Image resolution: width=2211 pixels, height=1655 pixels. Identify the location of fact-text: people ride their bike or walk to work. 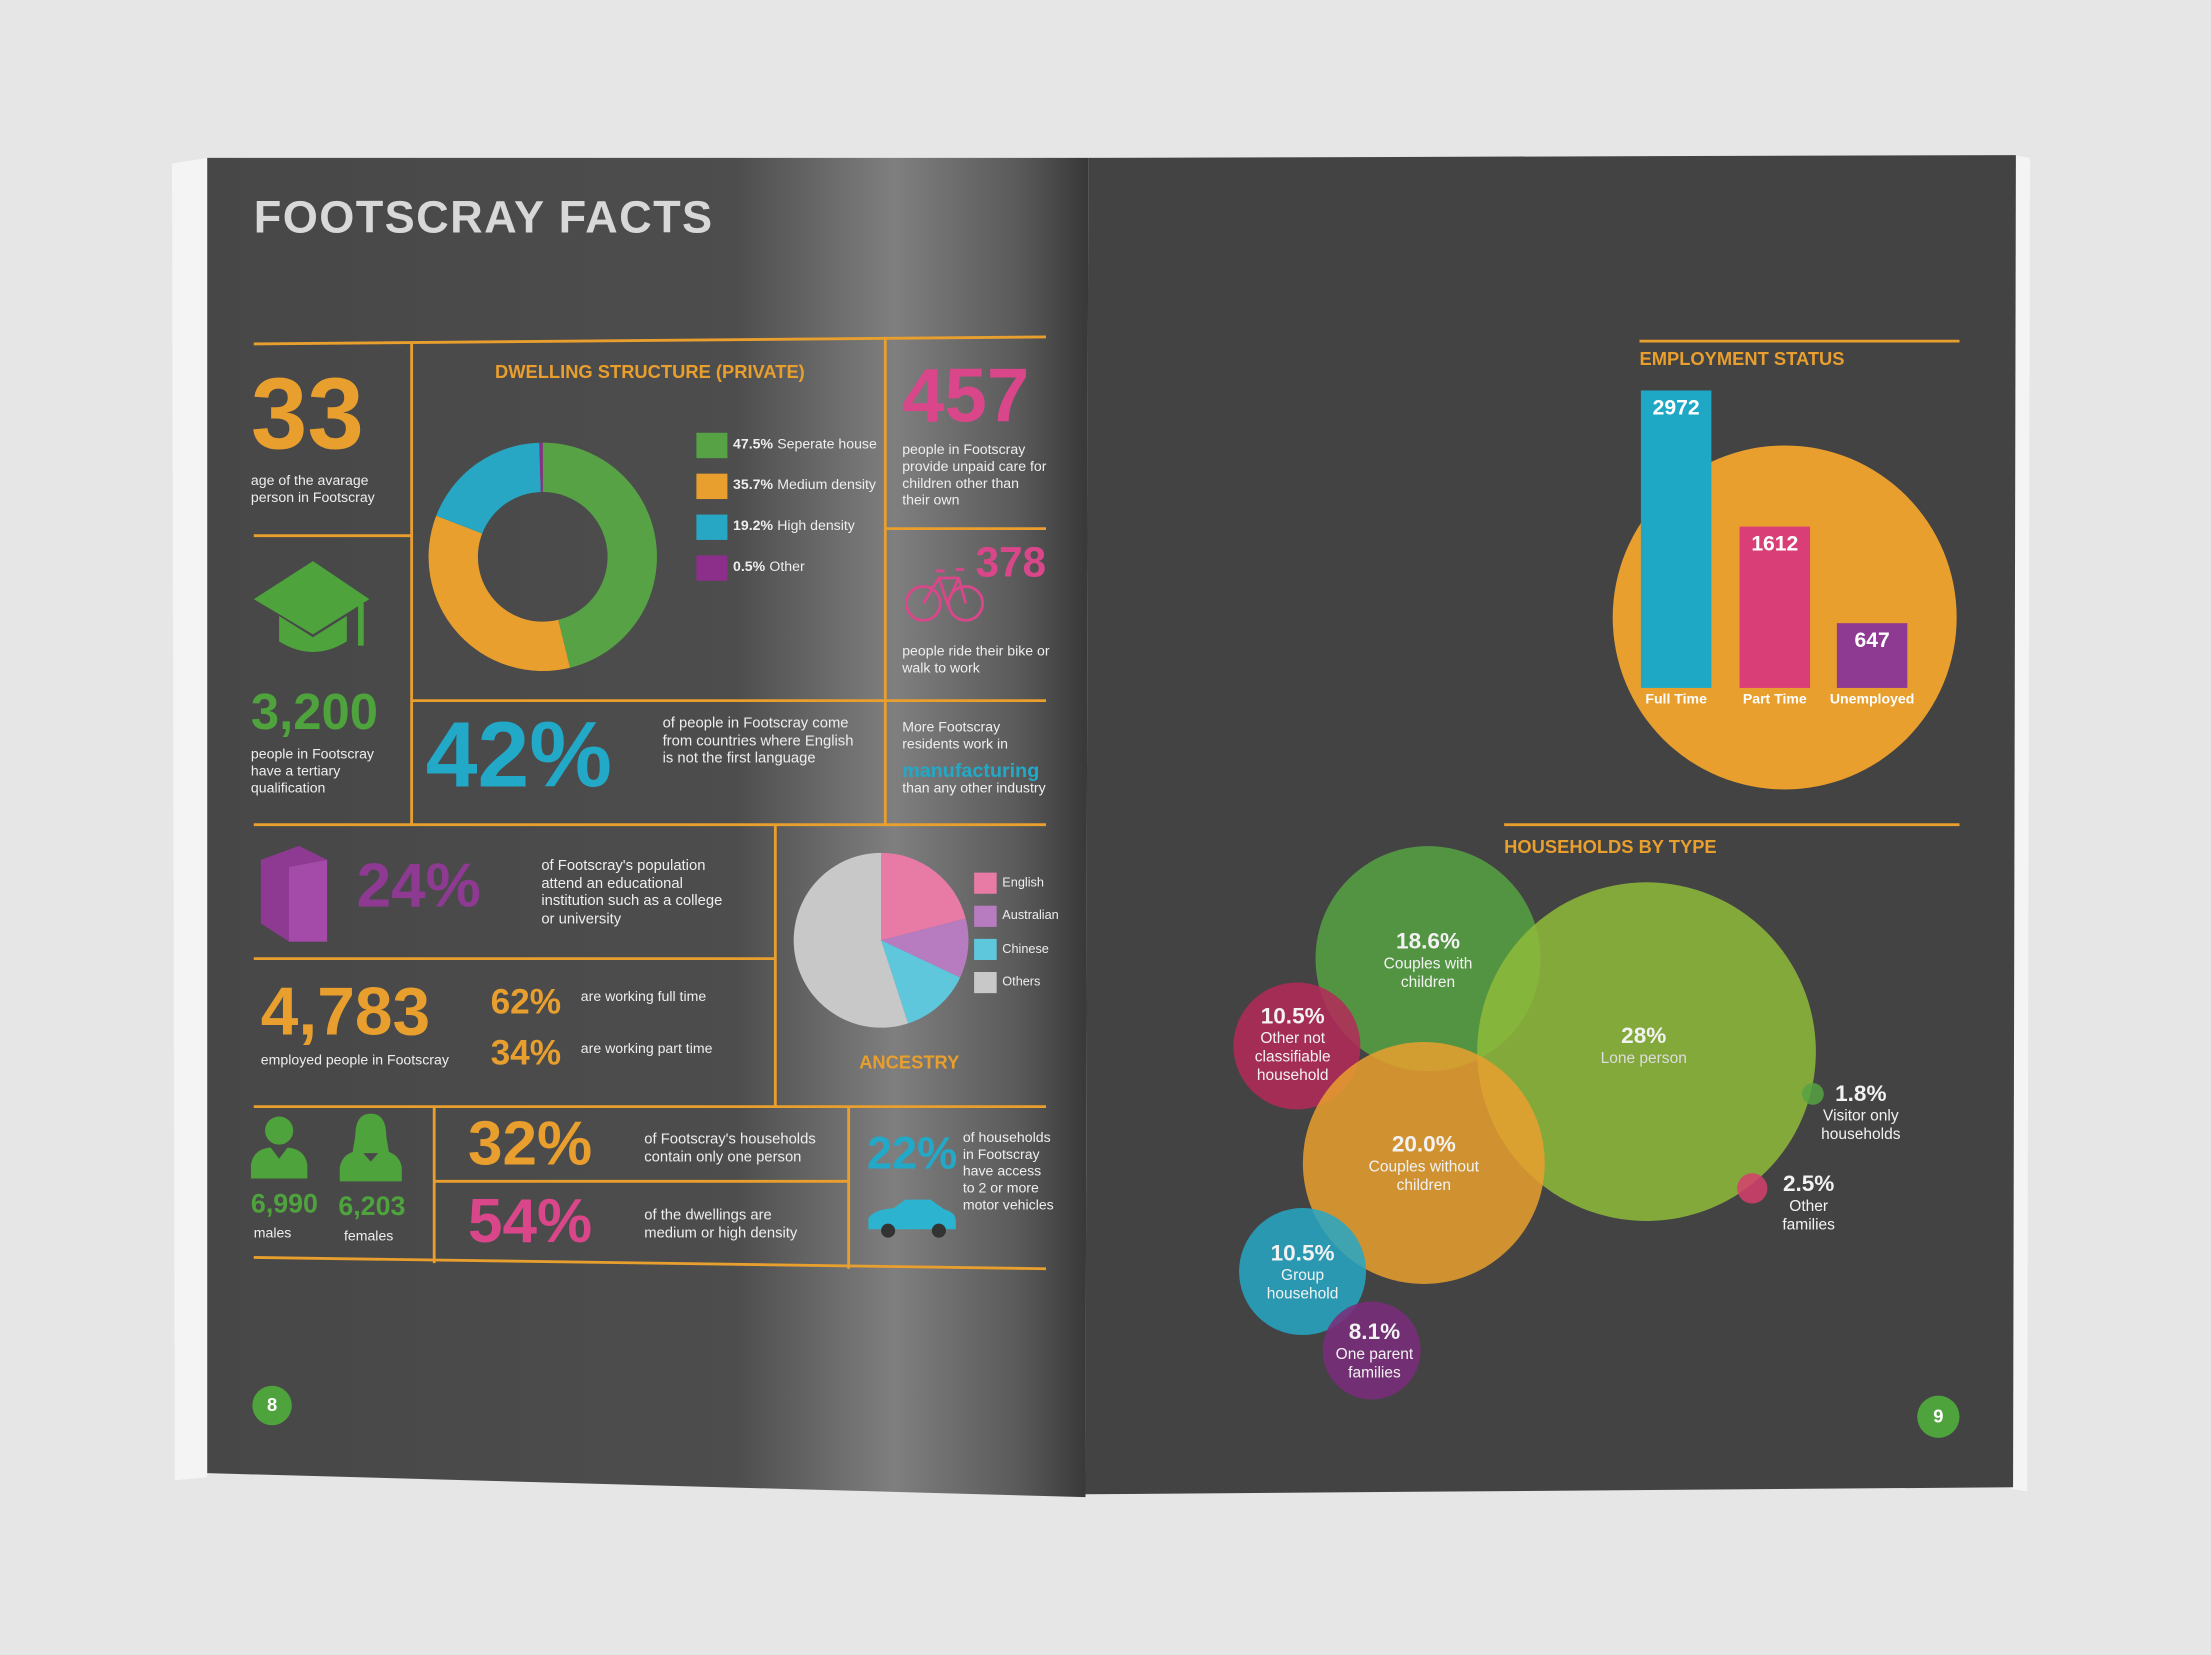
(976, 660).